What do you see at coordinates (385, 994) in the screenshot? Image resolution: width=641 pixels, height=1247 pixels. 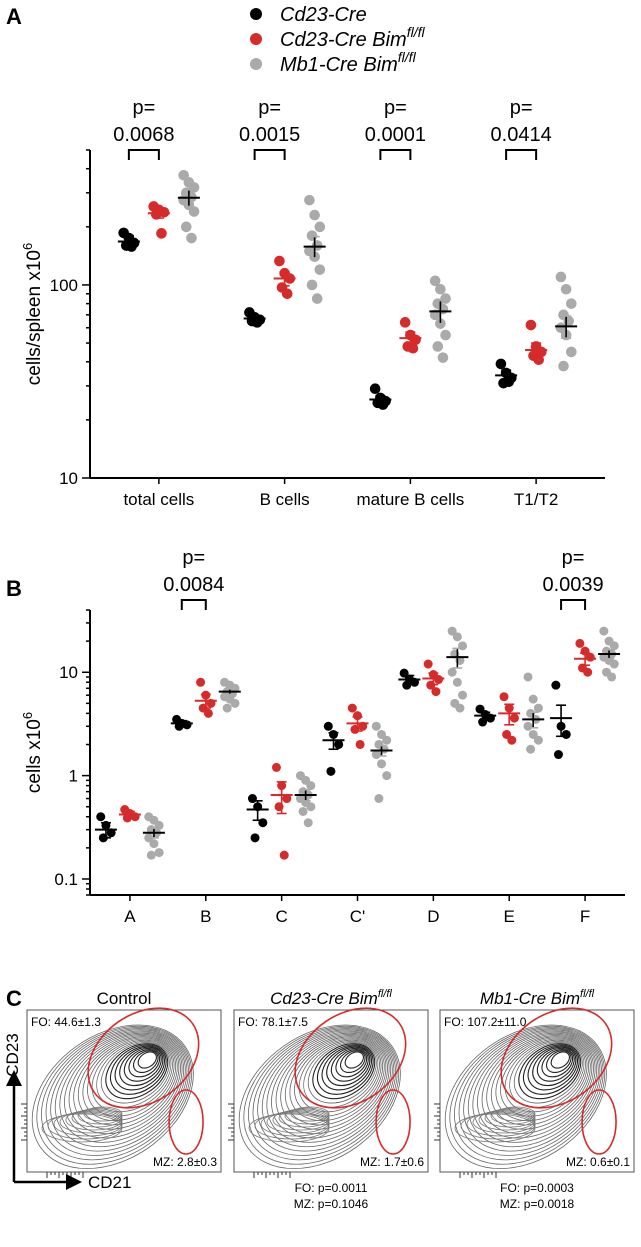 I see `flow-panel-title-sup: fl/fl` at bounding box center [385, 994].